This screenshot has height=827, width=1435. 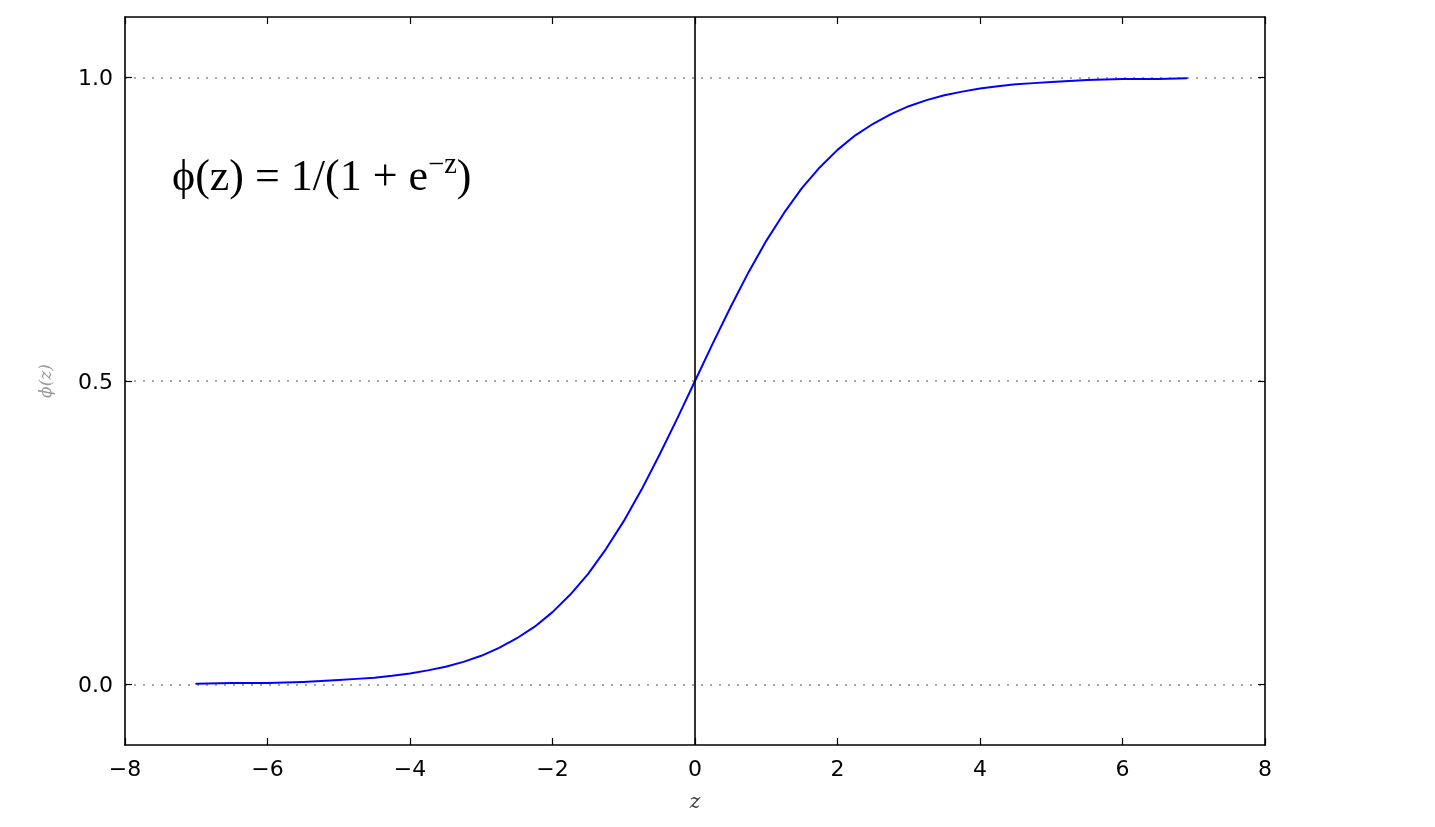 What do you see at coordinates (95, 381) in the screenshot?
I see `y-tick-label: 0.5` at bounding box center [95, 381].